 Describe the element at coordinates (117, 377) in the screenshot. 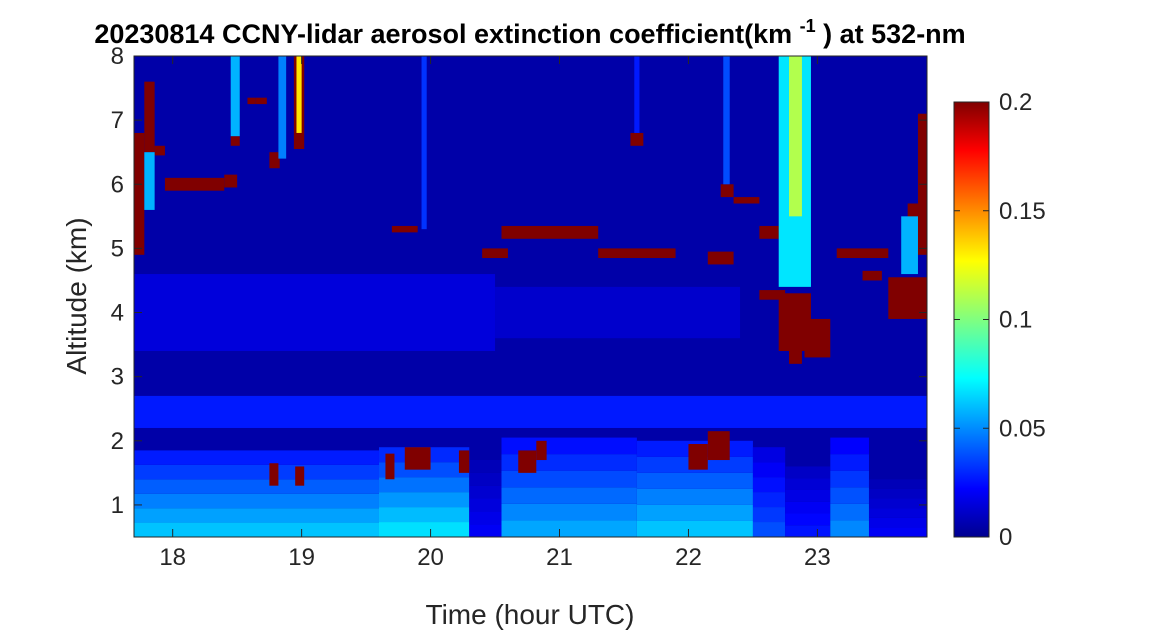

I see `y-tick-label: 3` at that location.